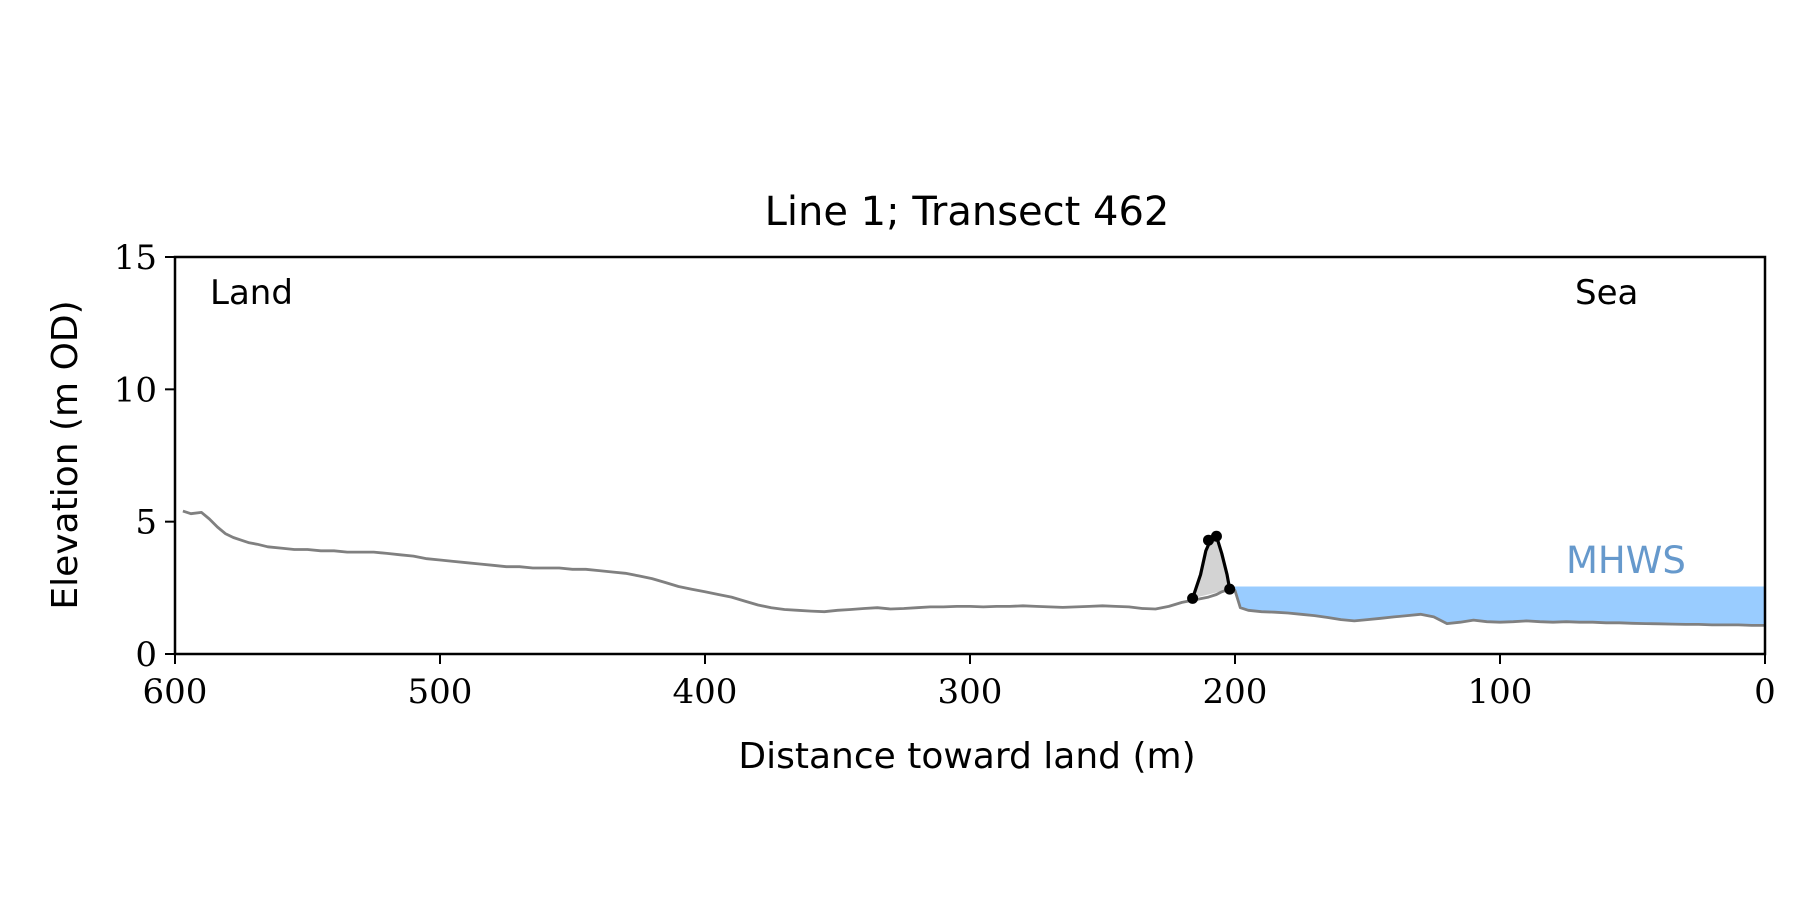 The width and height of the screenshot is (1800, 900). Describe the element at coordinates (1765, 692) in the screenshot. I see `x-tick-label: 0` at that location.